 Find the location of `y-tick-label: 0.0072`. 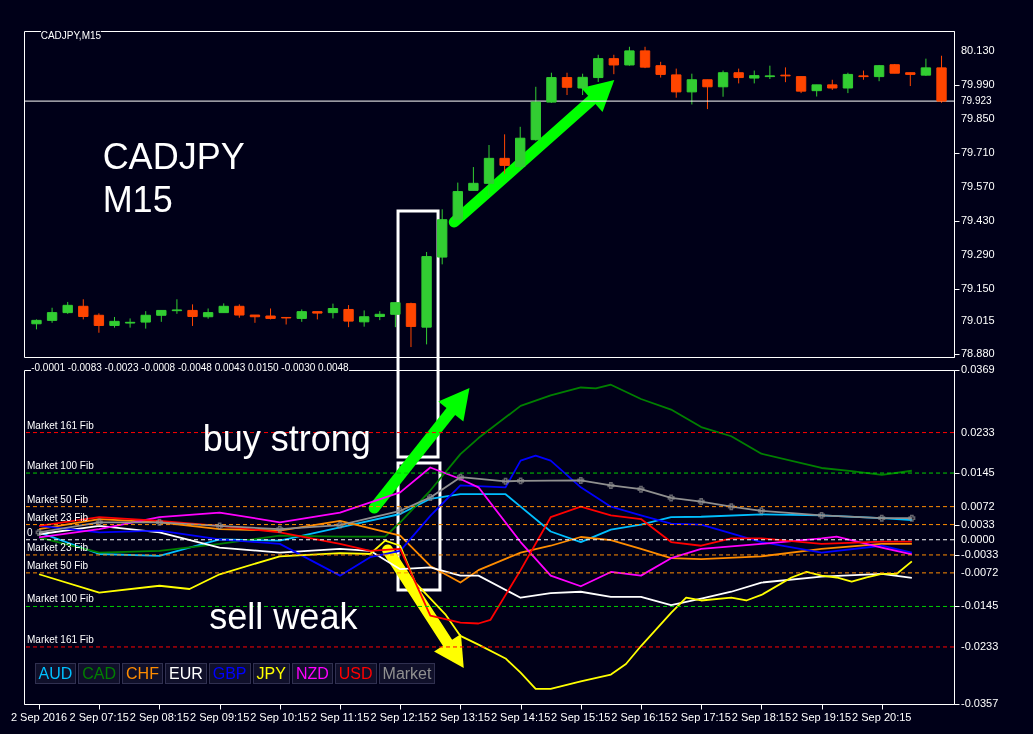

y-tick-label: 0.0072 is located at coordinates (978, 505).